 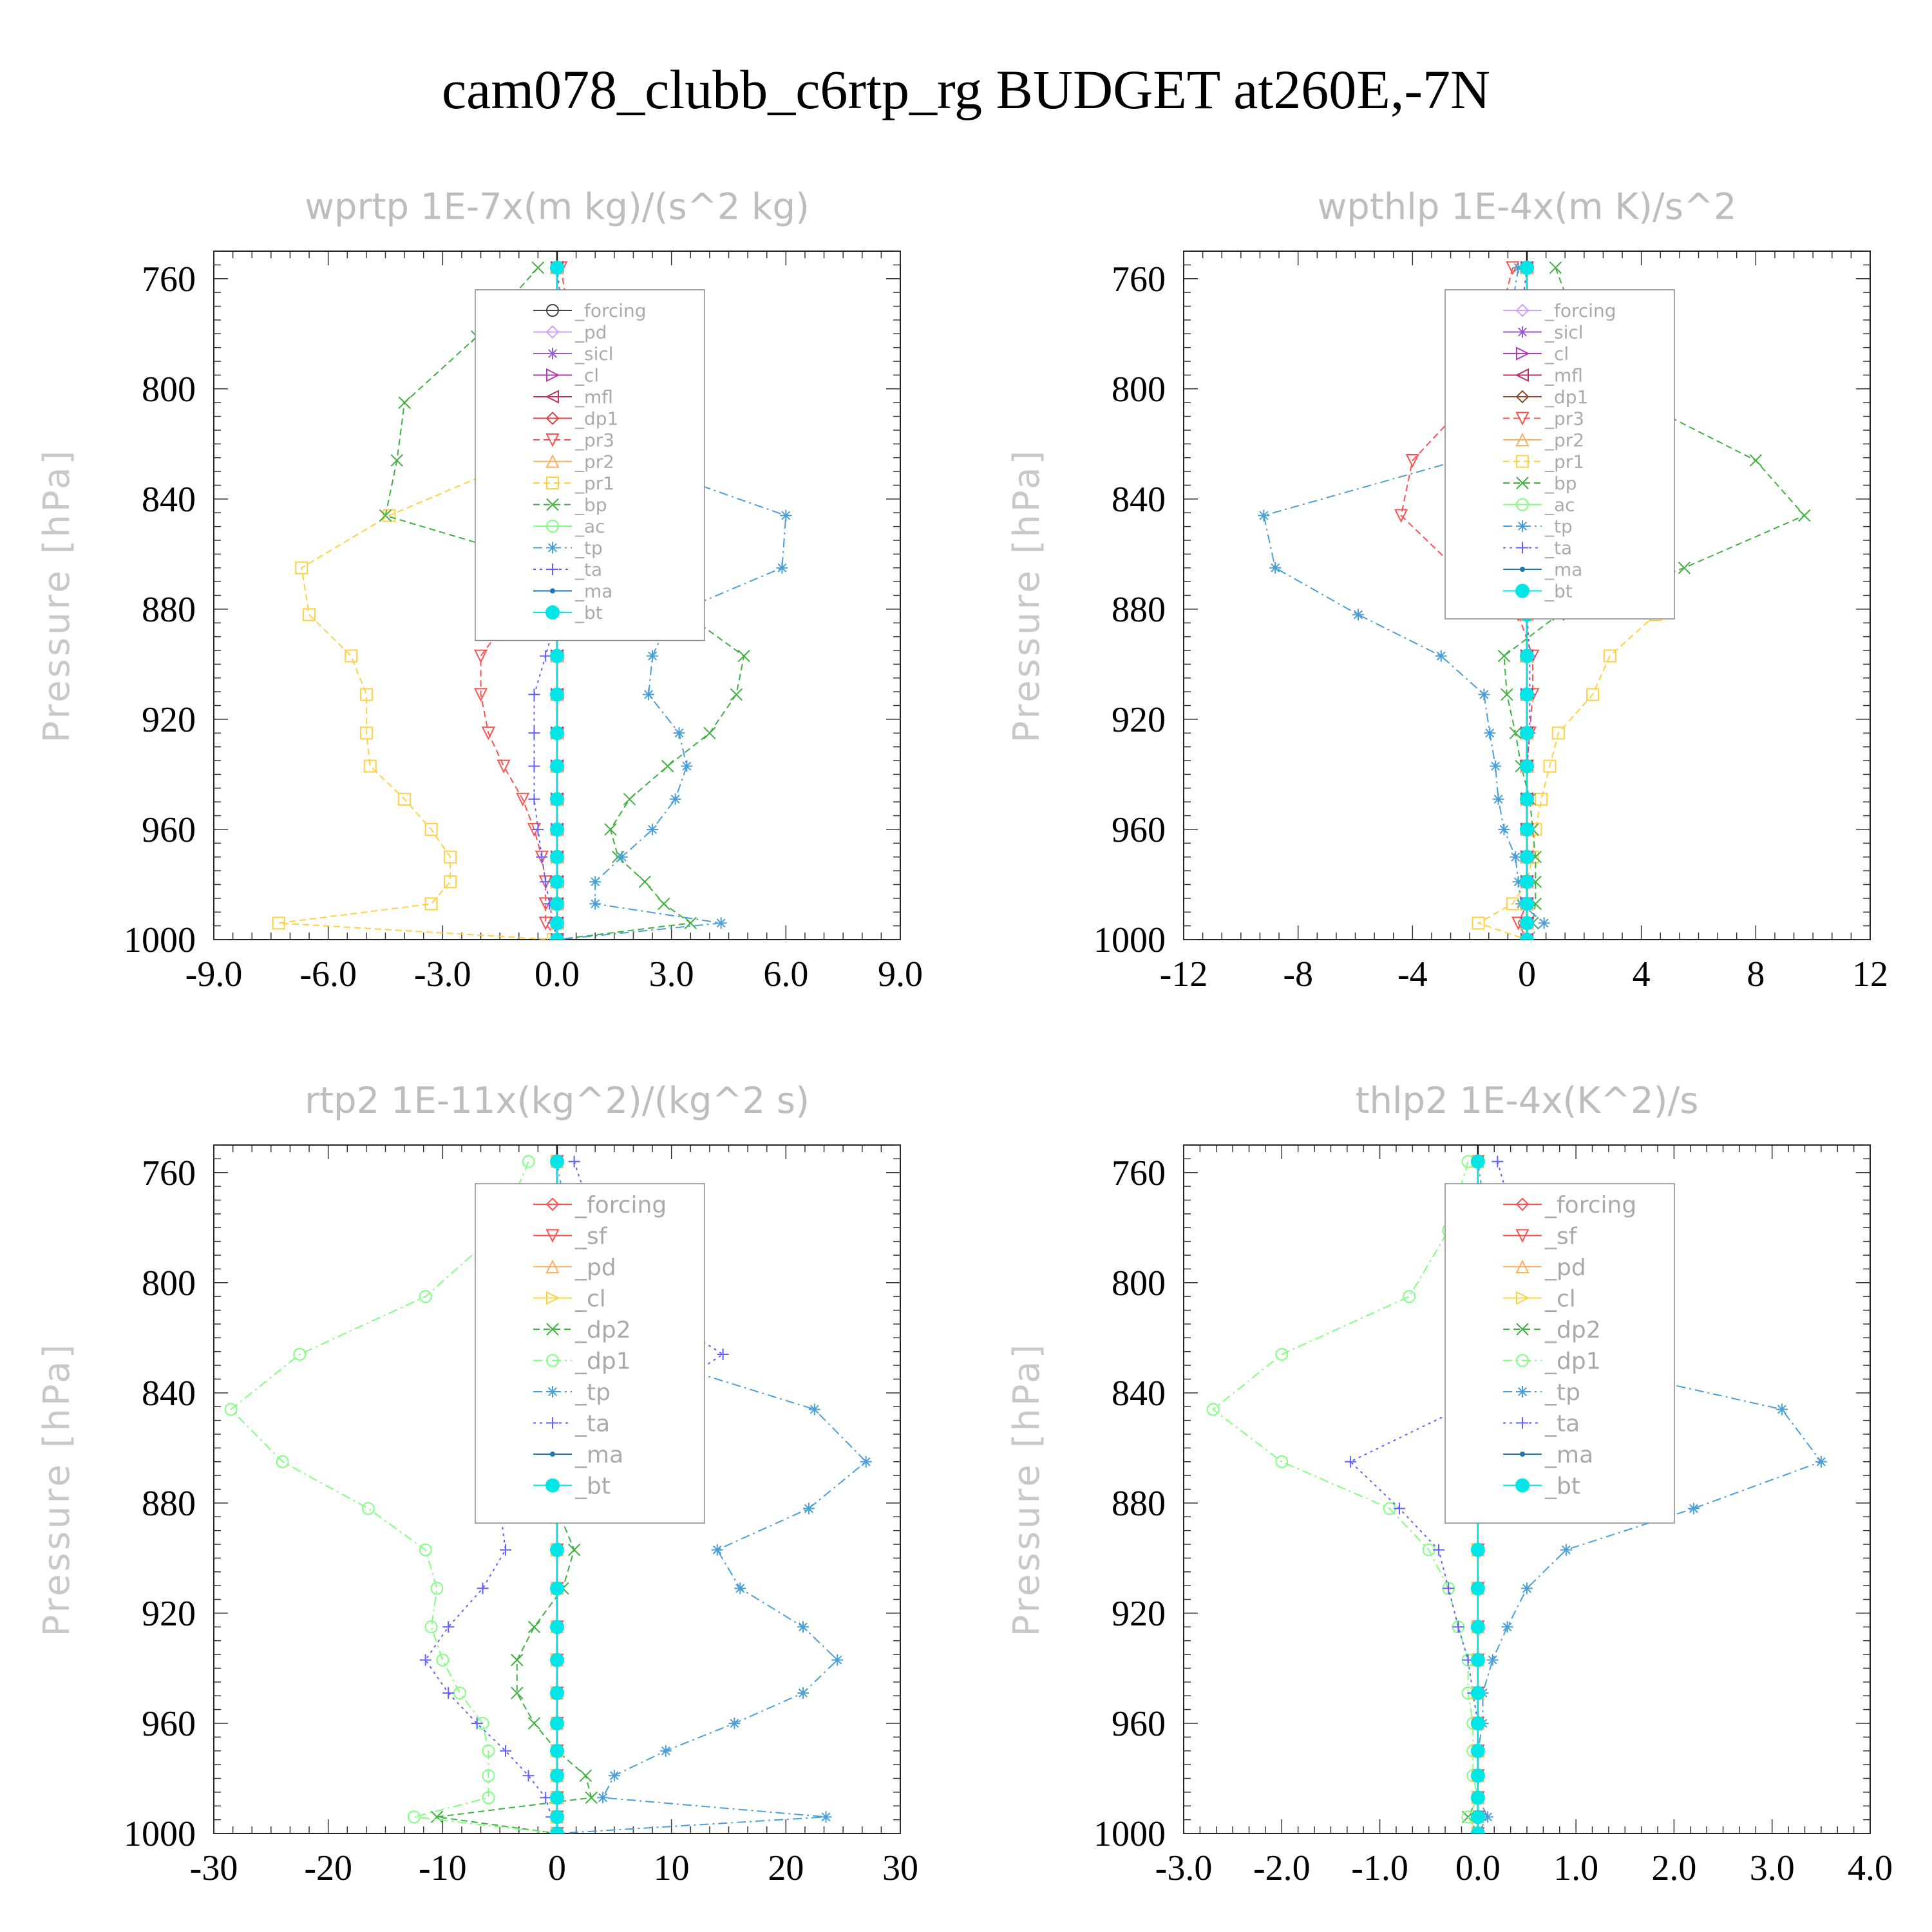 What do you see at coordinates (1541, 1486) in the screenshot?
I see `legend-item: _bt` at bounding box center [1541, 1486].